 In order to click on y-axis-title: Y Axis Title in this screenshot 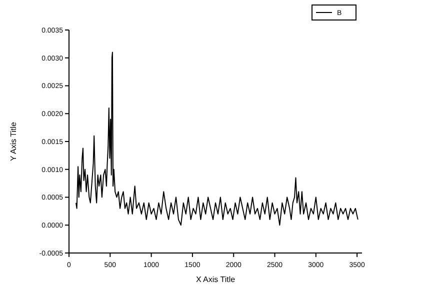, I will do `click(13, 141)`.